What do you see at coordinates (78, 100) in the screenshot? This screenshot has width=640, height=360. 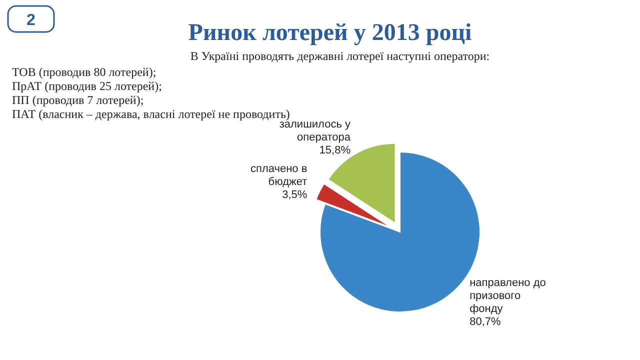 I see `text: ПП (проводив 7 лотерей);` at bounding box center [78, 100].